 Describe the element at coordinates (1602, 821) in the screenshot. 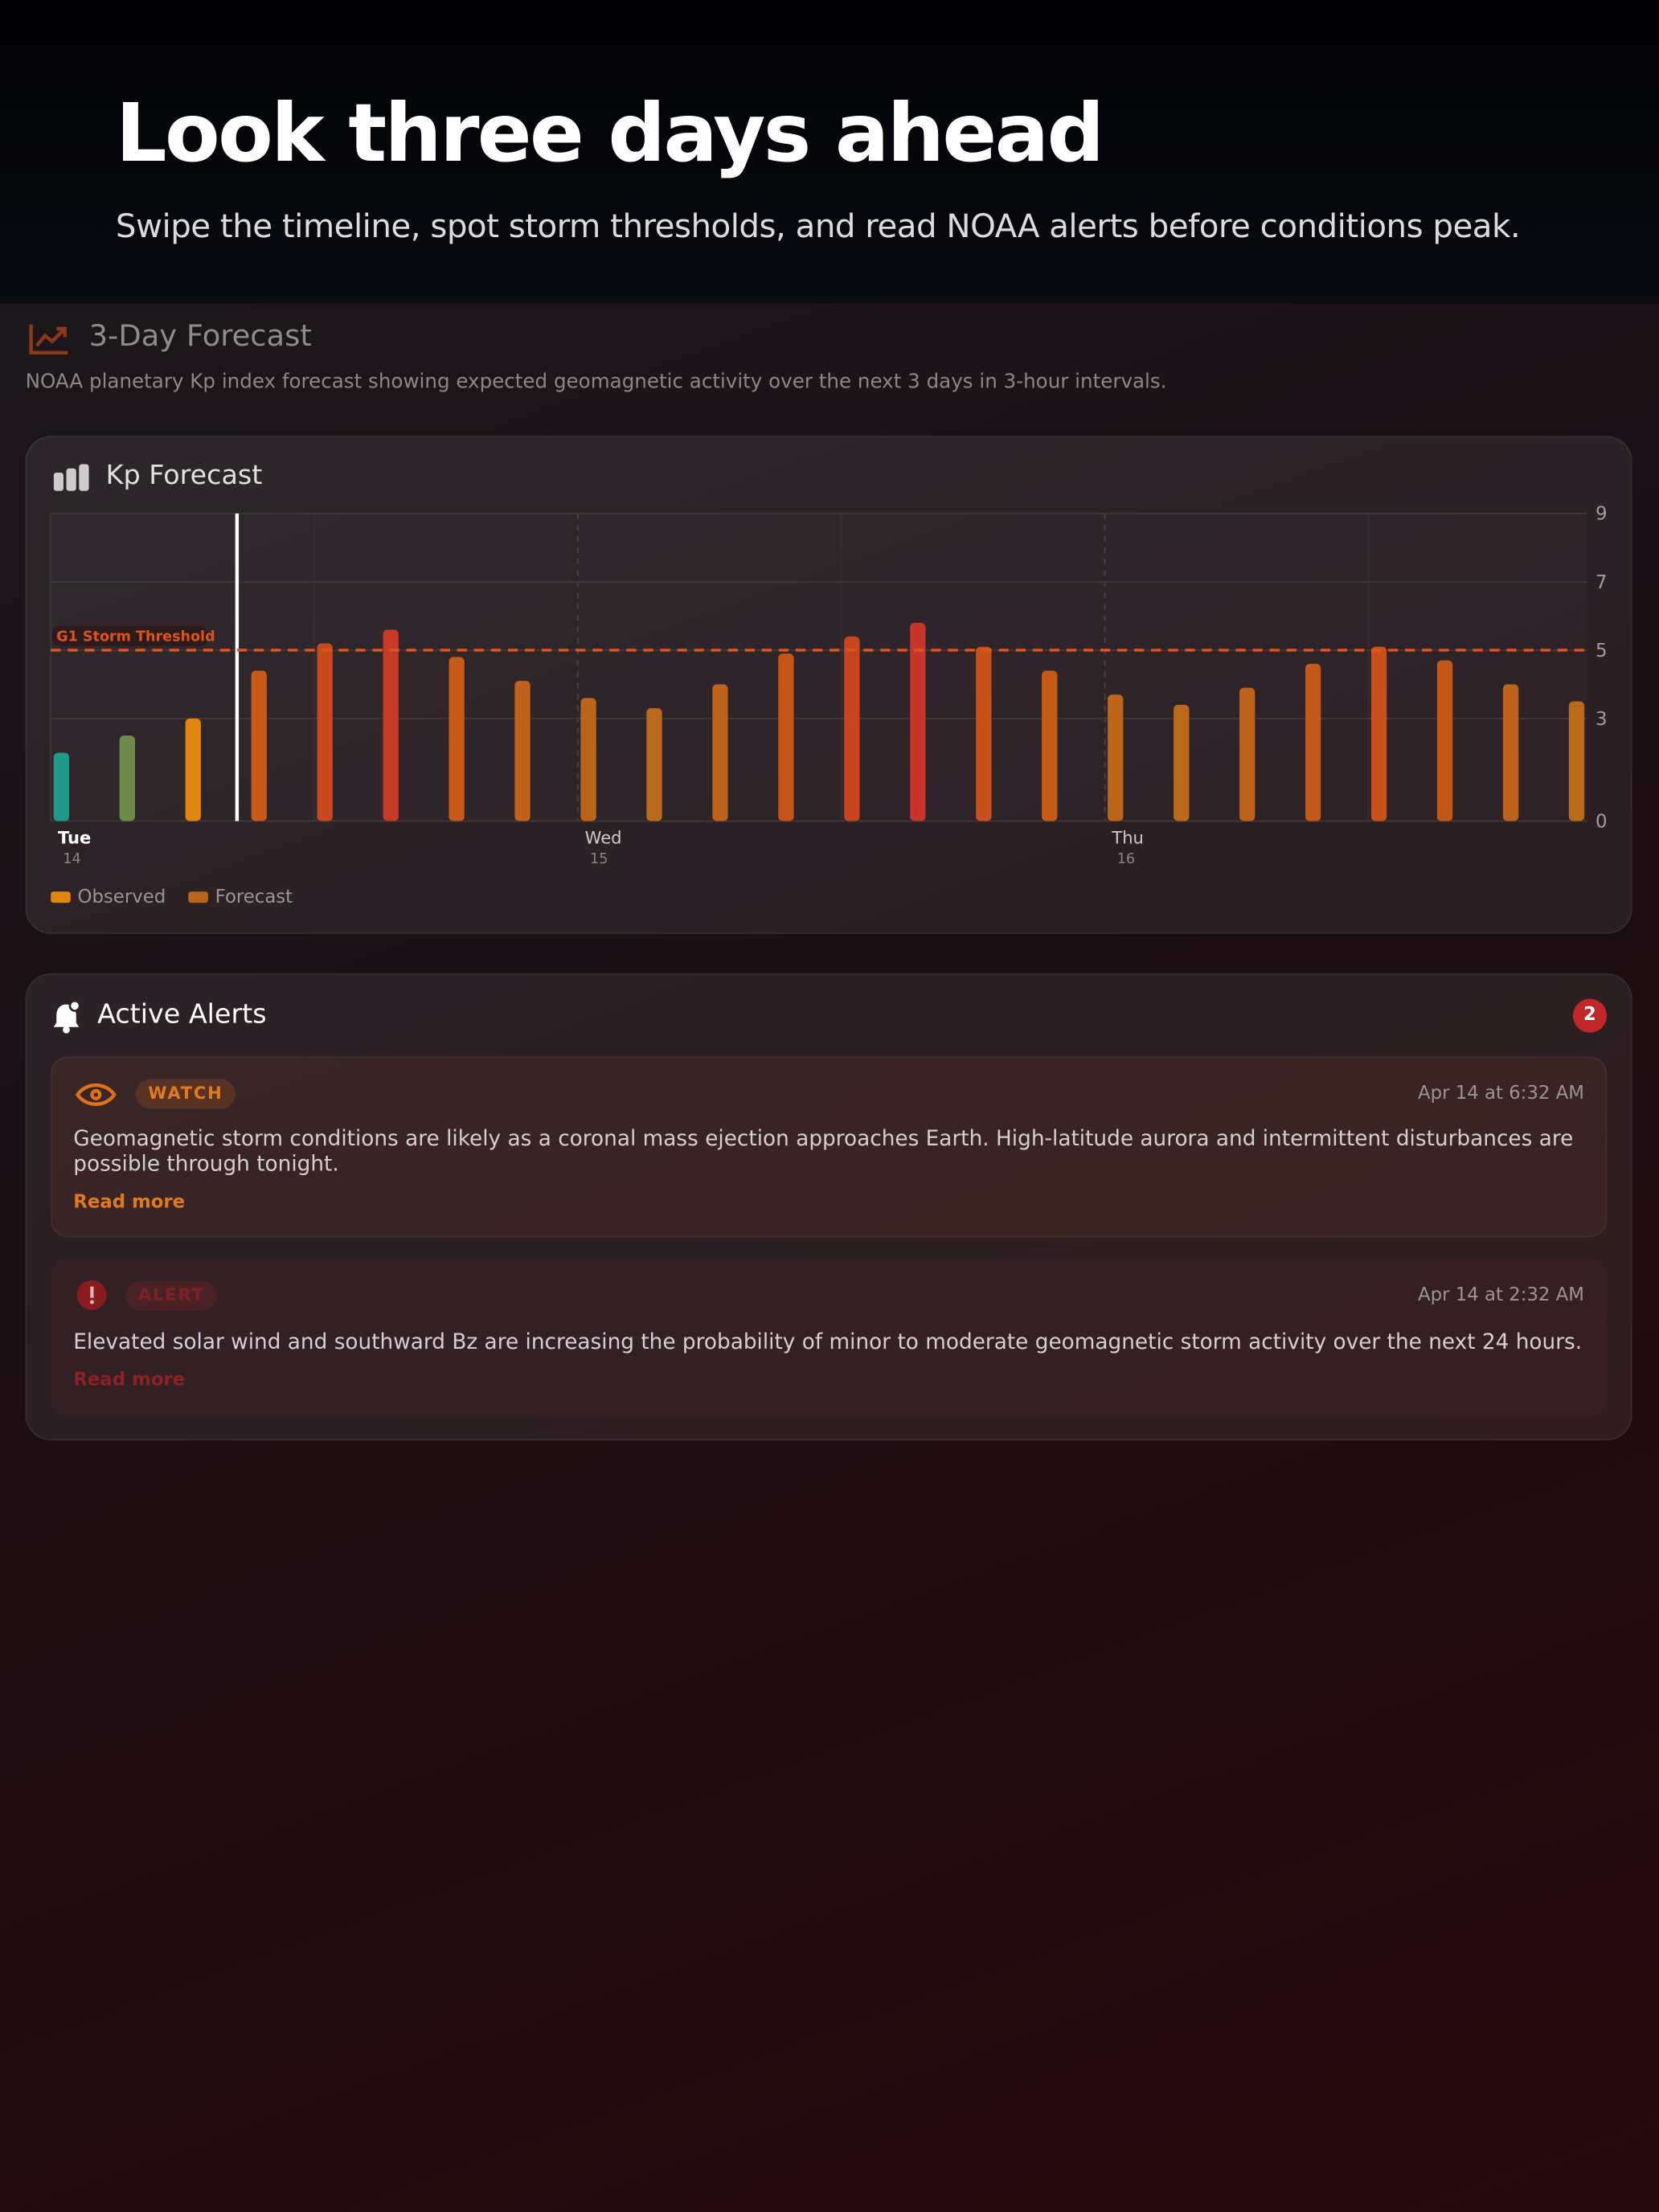

I see `y-tick-label: 0` at that location.